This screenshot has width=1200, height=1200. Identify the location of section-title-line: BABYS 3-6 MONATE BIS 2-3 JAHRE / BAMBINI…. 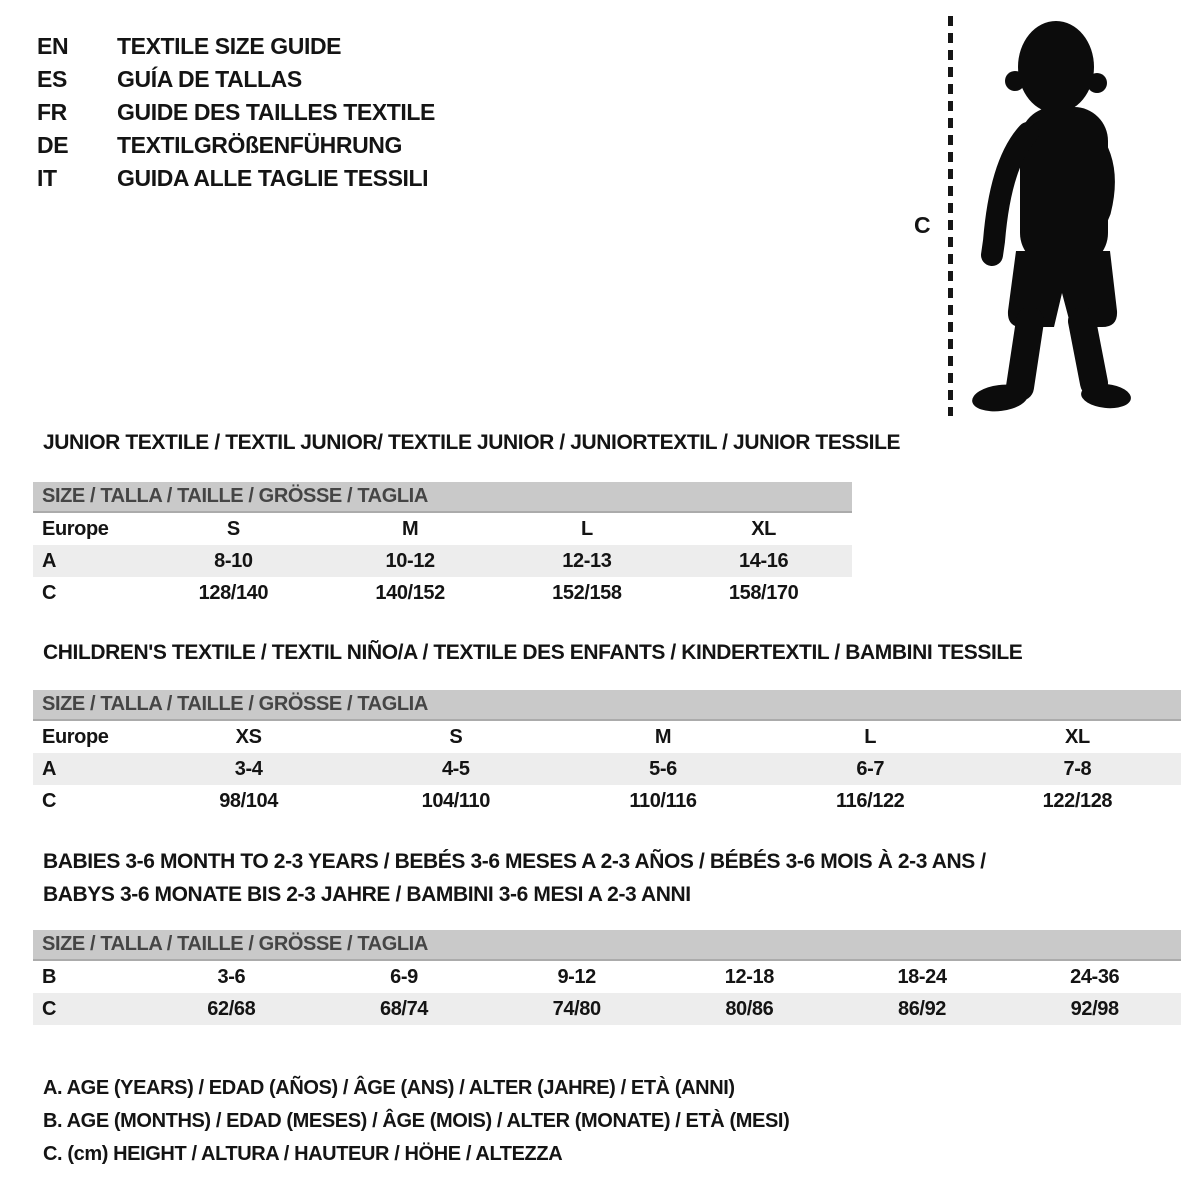
(367, 894).